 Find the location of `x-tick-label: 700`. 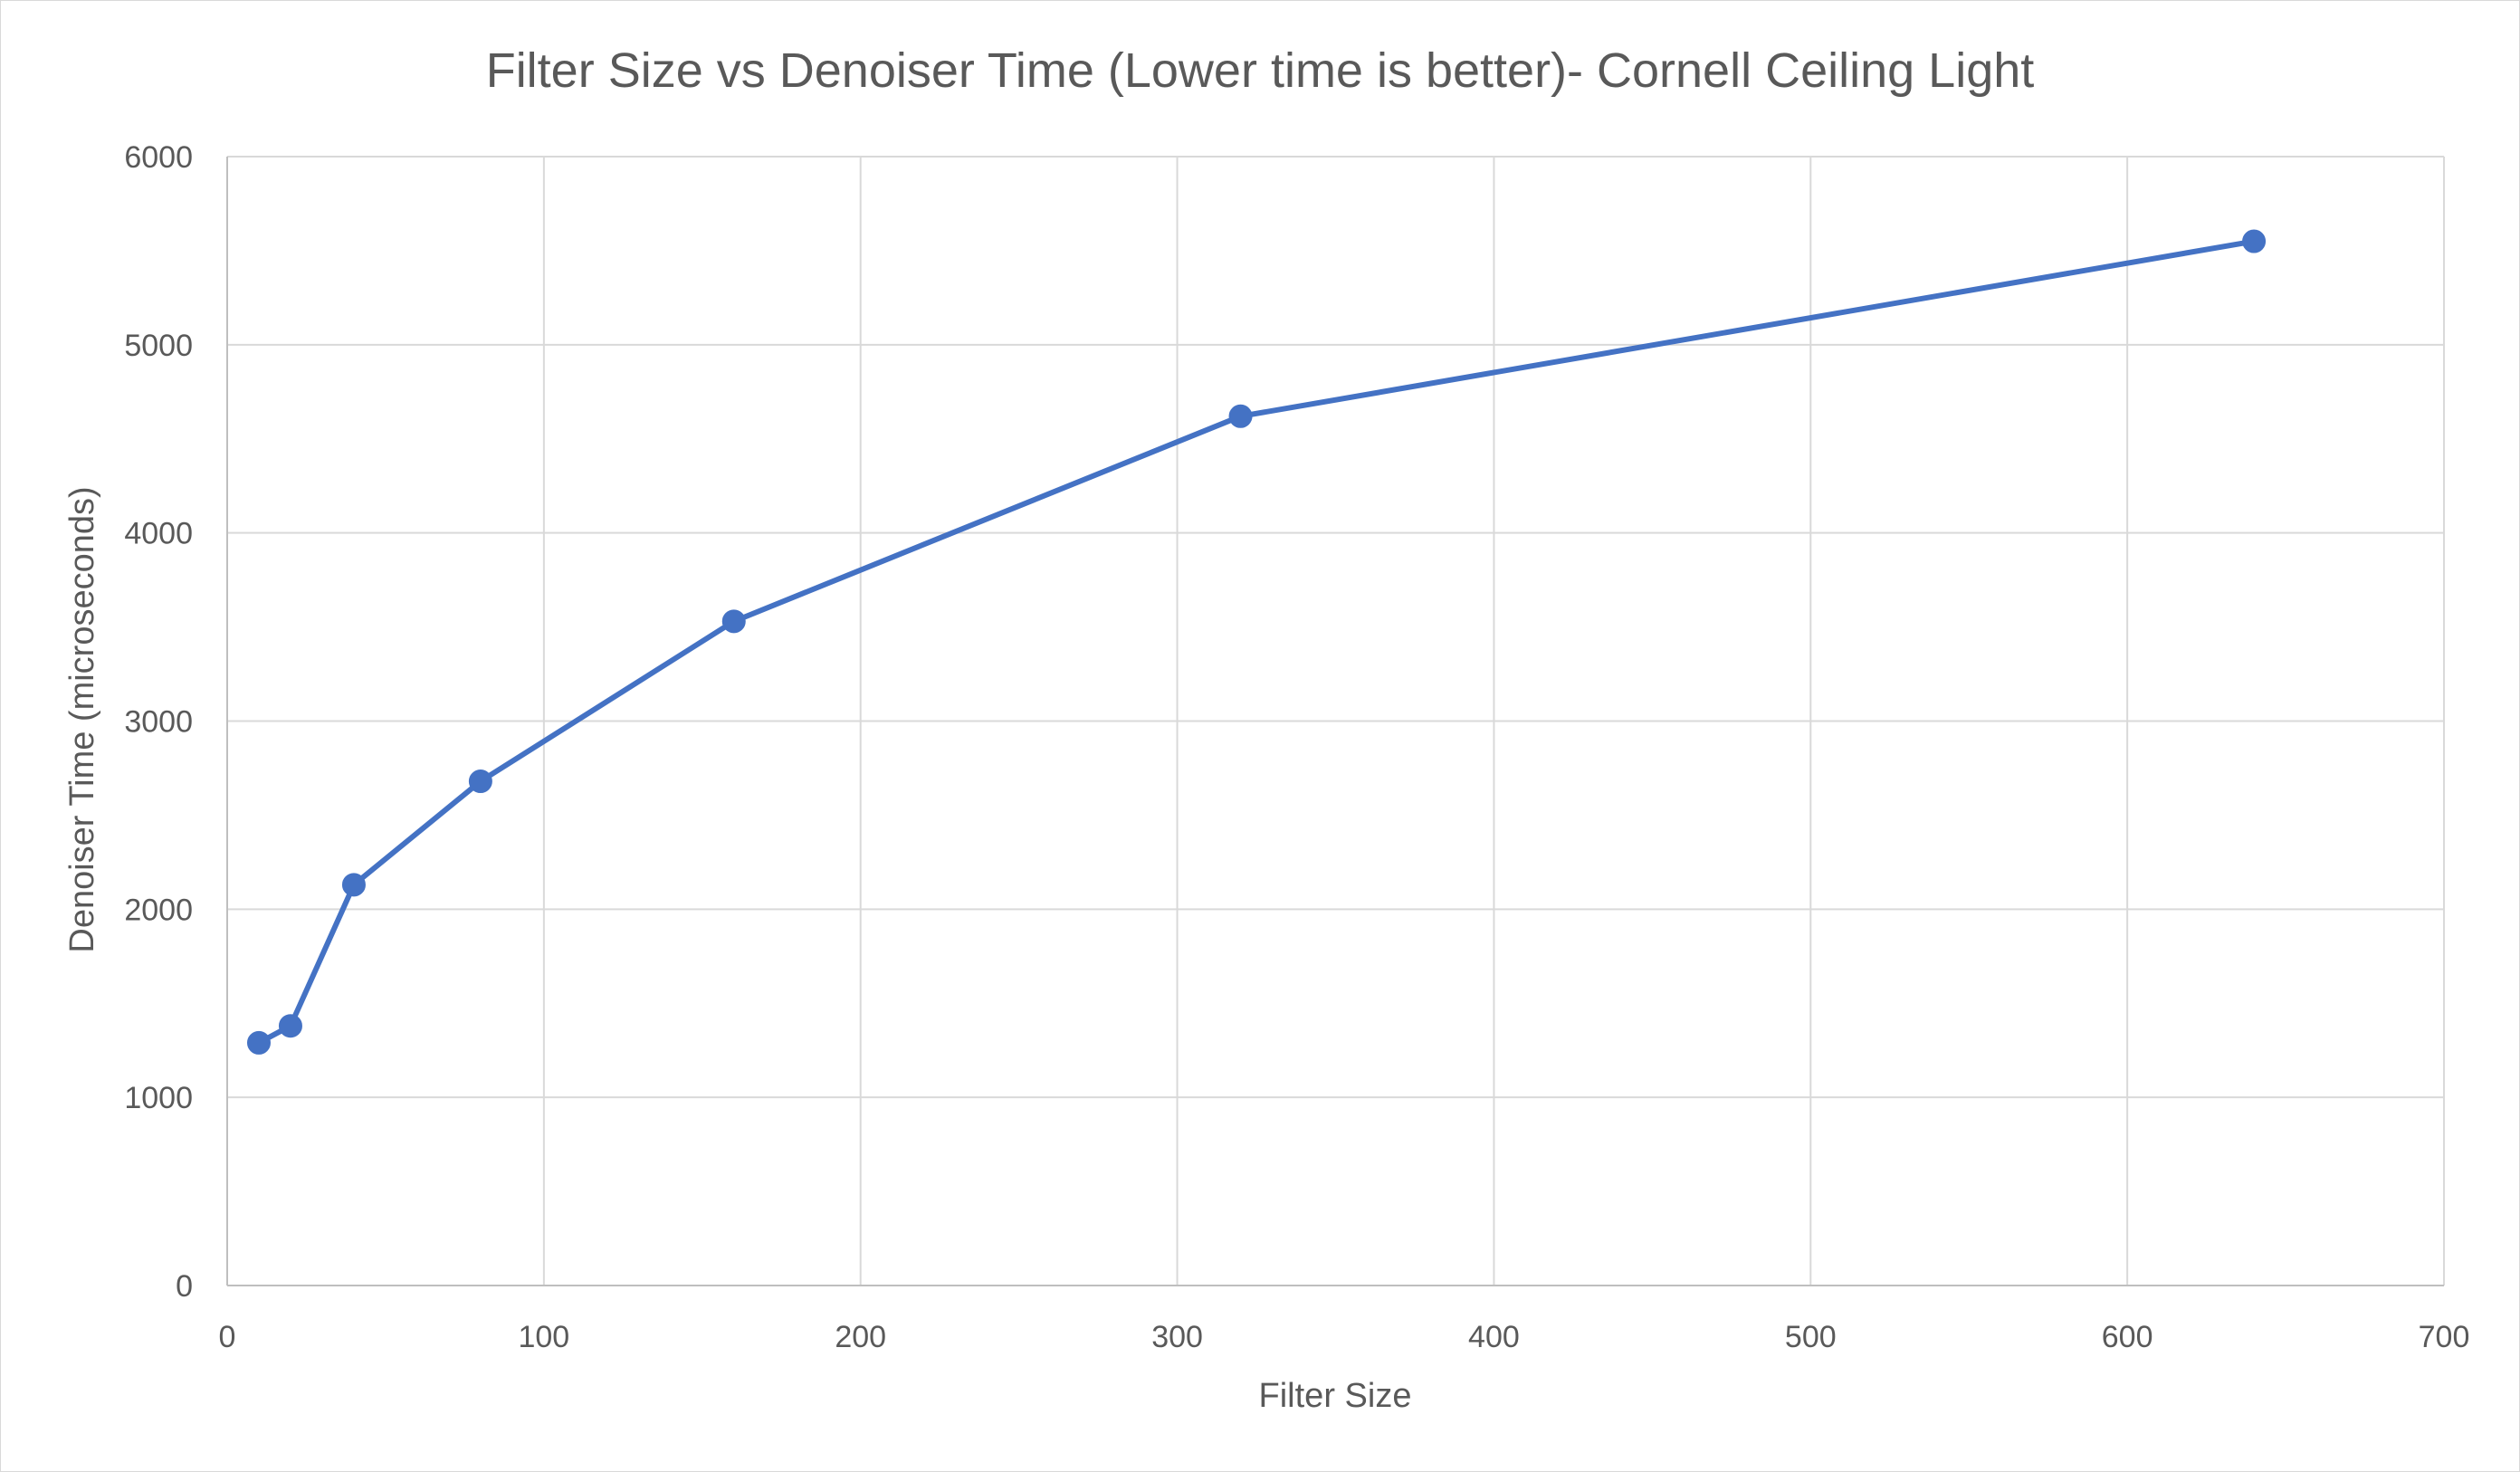

x-tick-label: 700 is located at coordinates (2444, 1337).